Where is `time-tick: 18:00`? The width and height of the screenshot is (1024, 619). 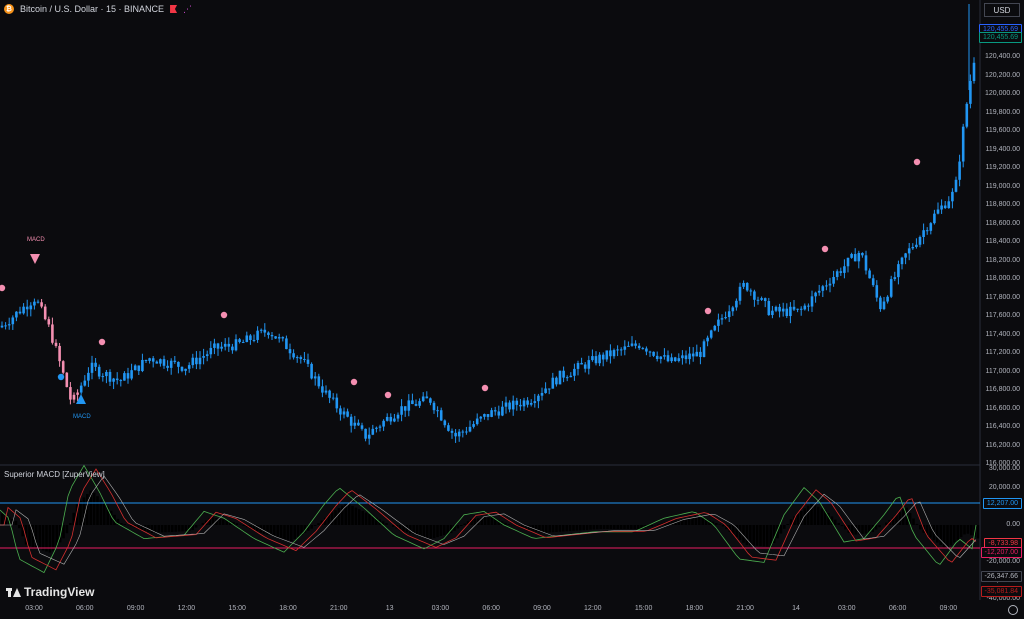 time-tick: 18:00 is located at coordinates (694, 608).